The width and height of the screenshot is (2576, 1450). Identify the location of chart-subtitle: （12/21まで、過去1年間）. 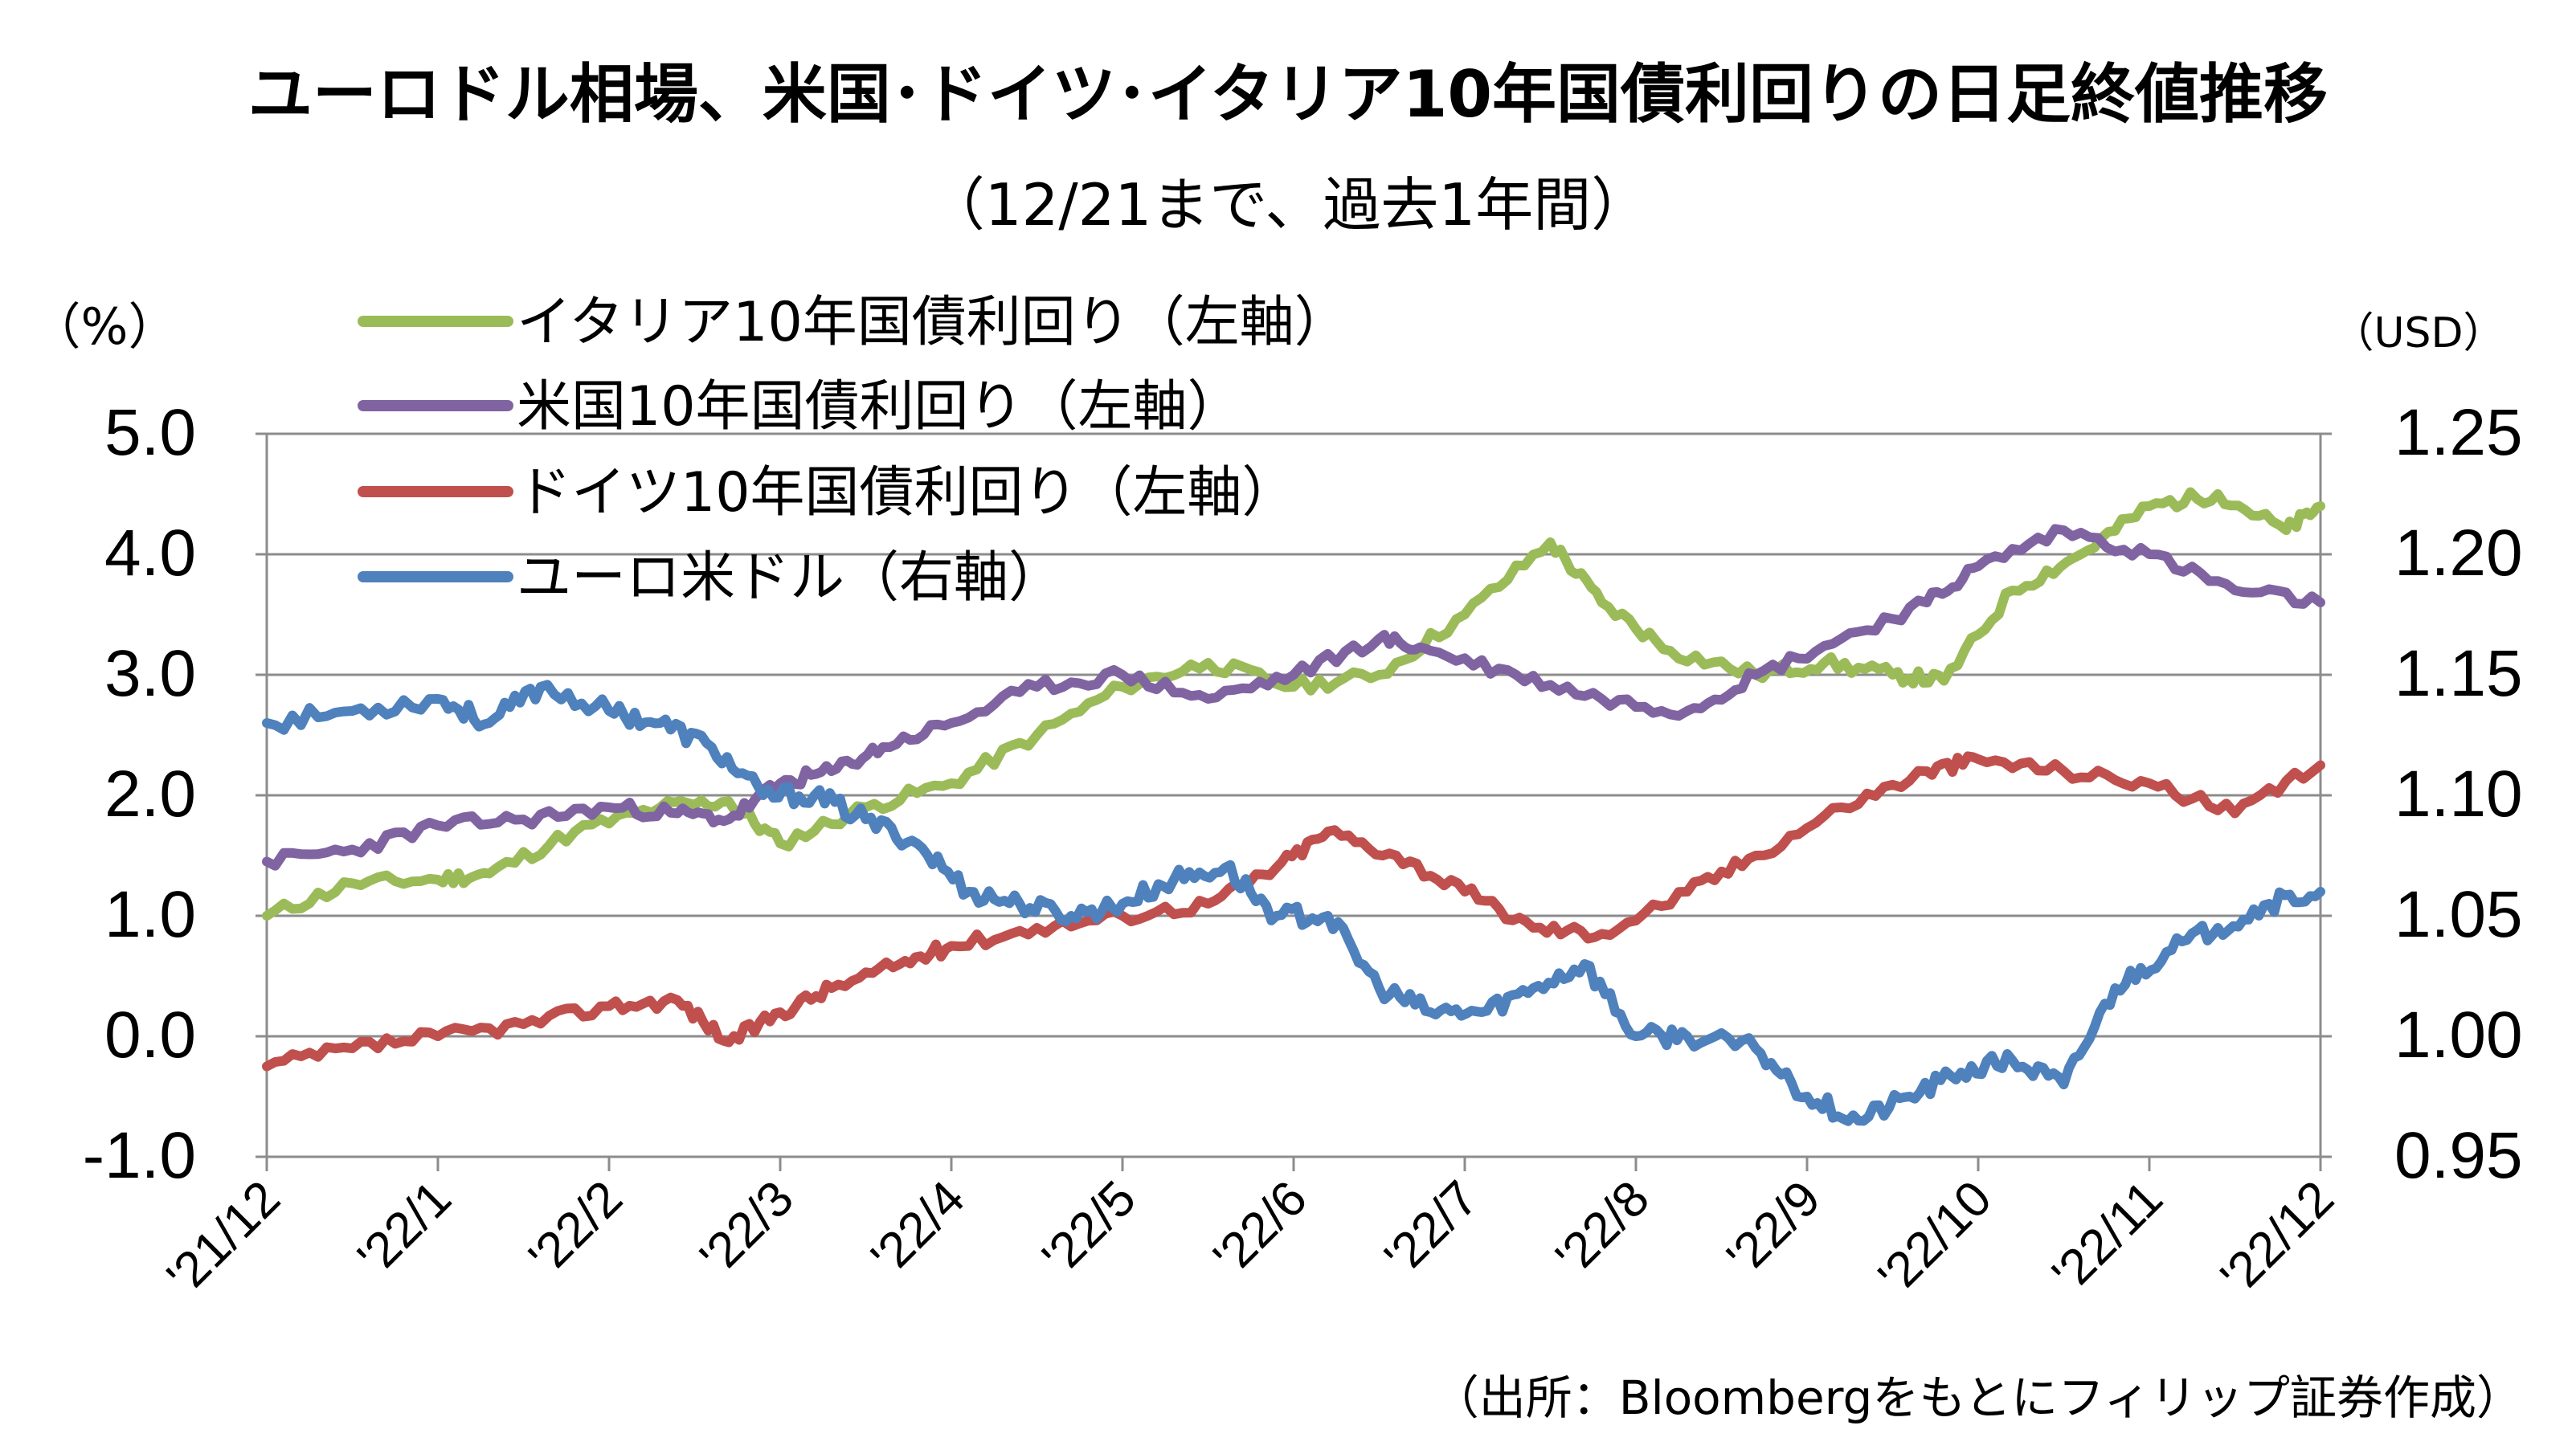
(1288, 205).